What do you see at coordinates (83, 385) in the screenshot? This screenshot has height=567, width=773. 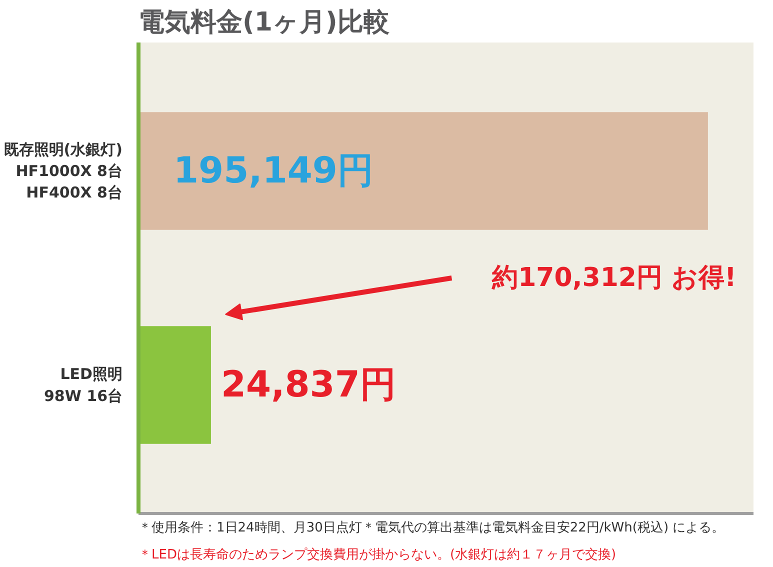 I see `y-tick-label: LED照明 98W 16台` at bounding box center [83, 385].